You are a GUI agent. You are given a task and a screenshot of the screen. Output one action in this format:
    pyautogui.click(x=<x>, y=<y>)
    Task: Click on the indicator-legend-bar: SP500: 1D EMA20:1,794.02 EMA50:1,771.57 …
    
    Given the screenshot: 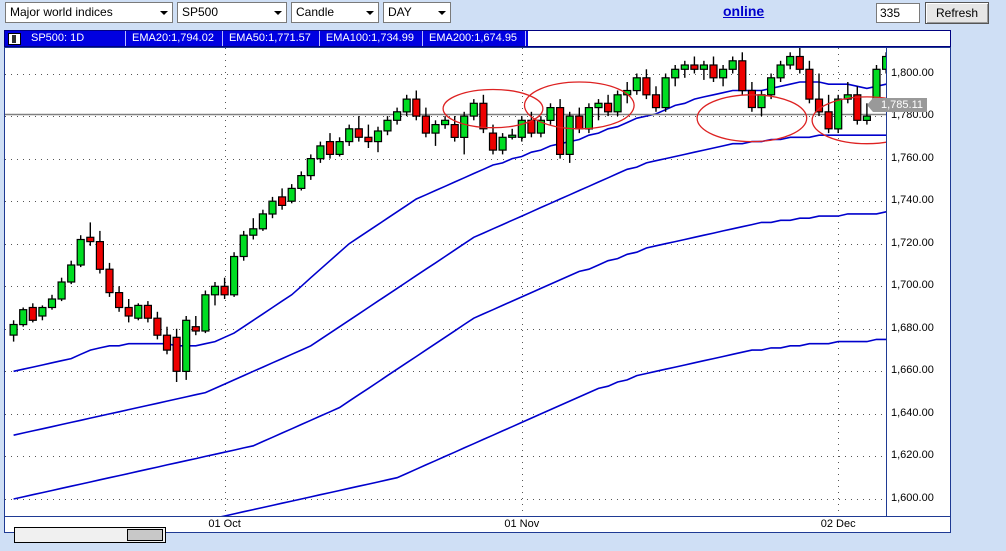 What is the action you would take?
    pyautogui.click(x=477, y=38)
    